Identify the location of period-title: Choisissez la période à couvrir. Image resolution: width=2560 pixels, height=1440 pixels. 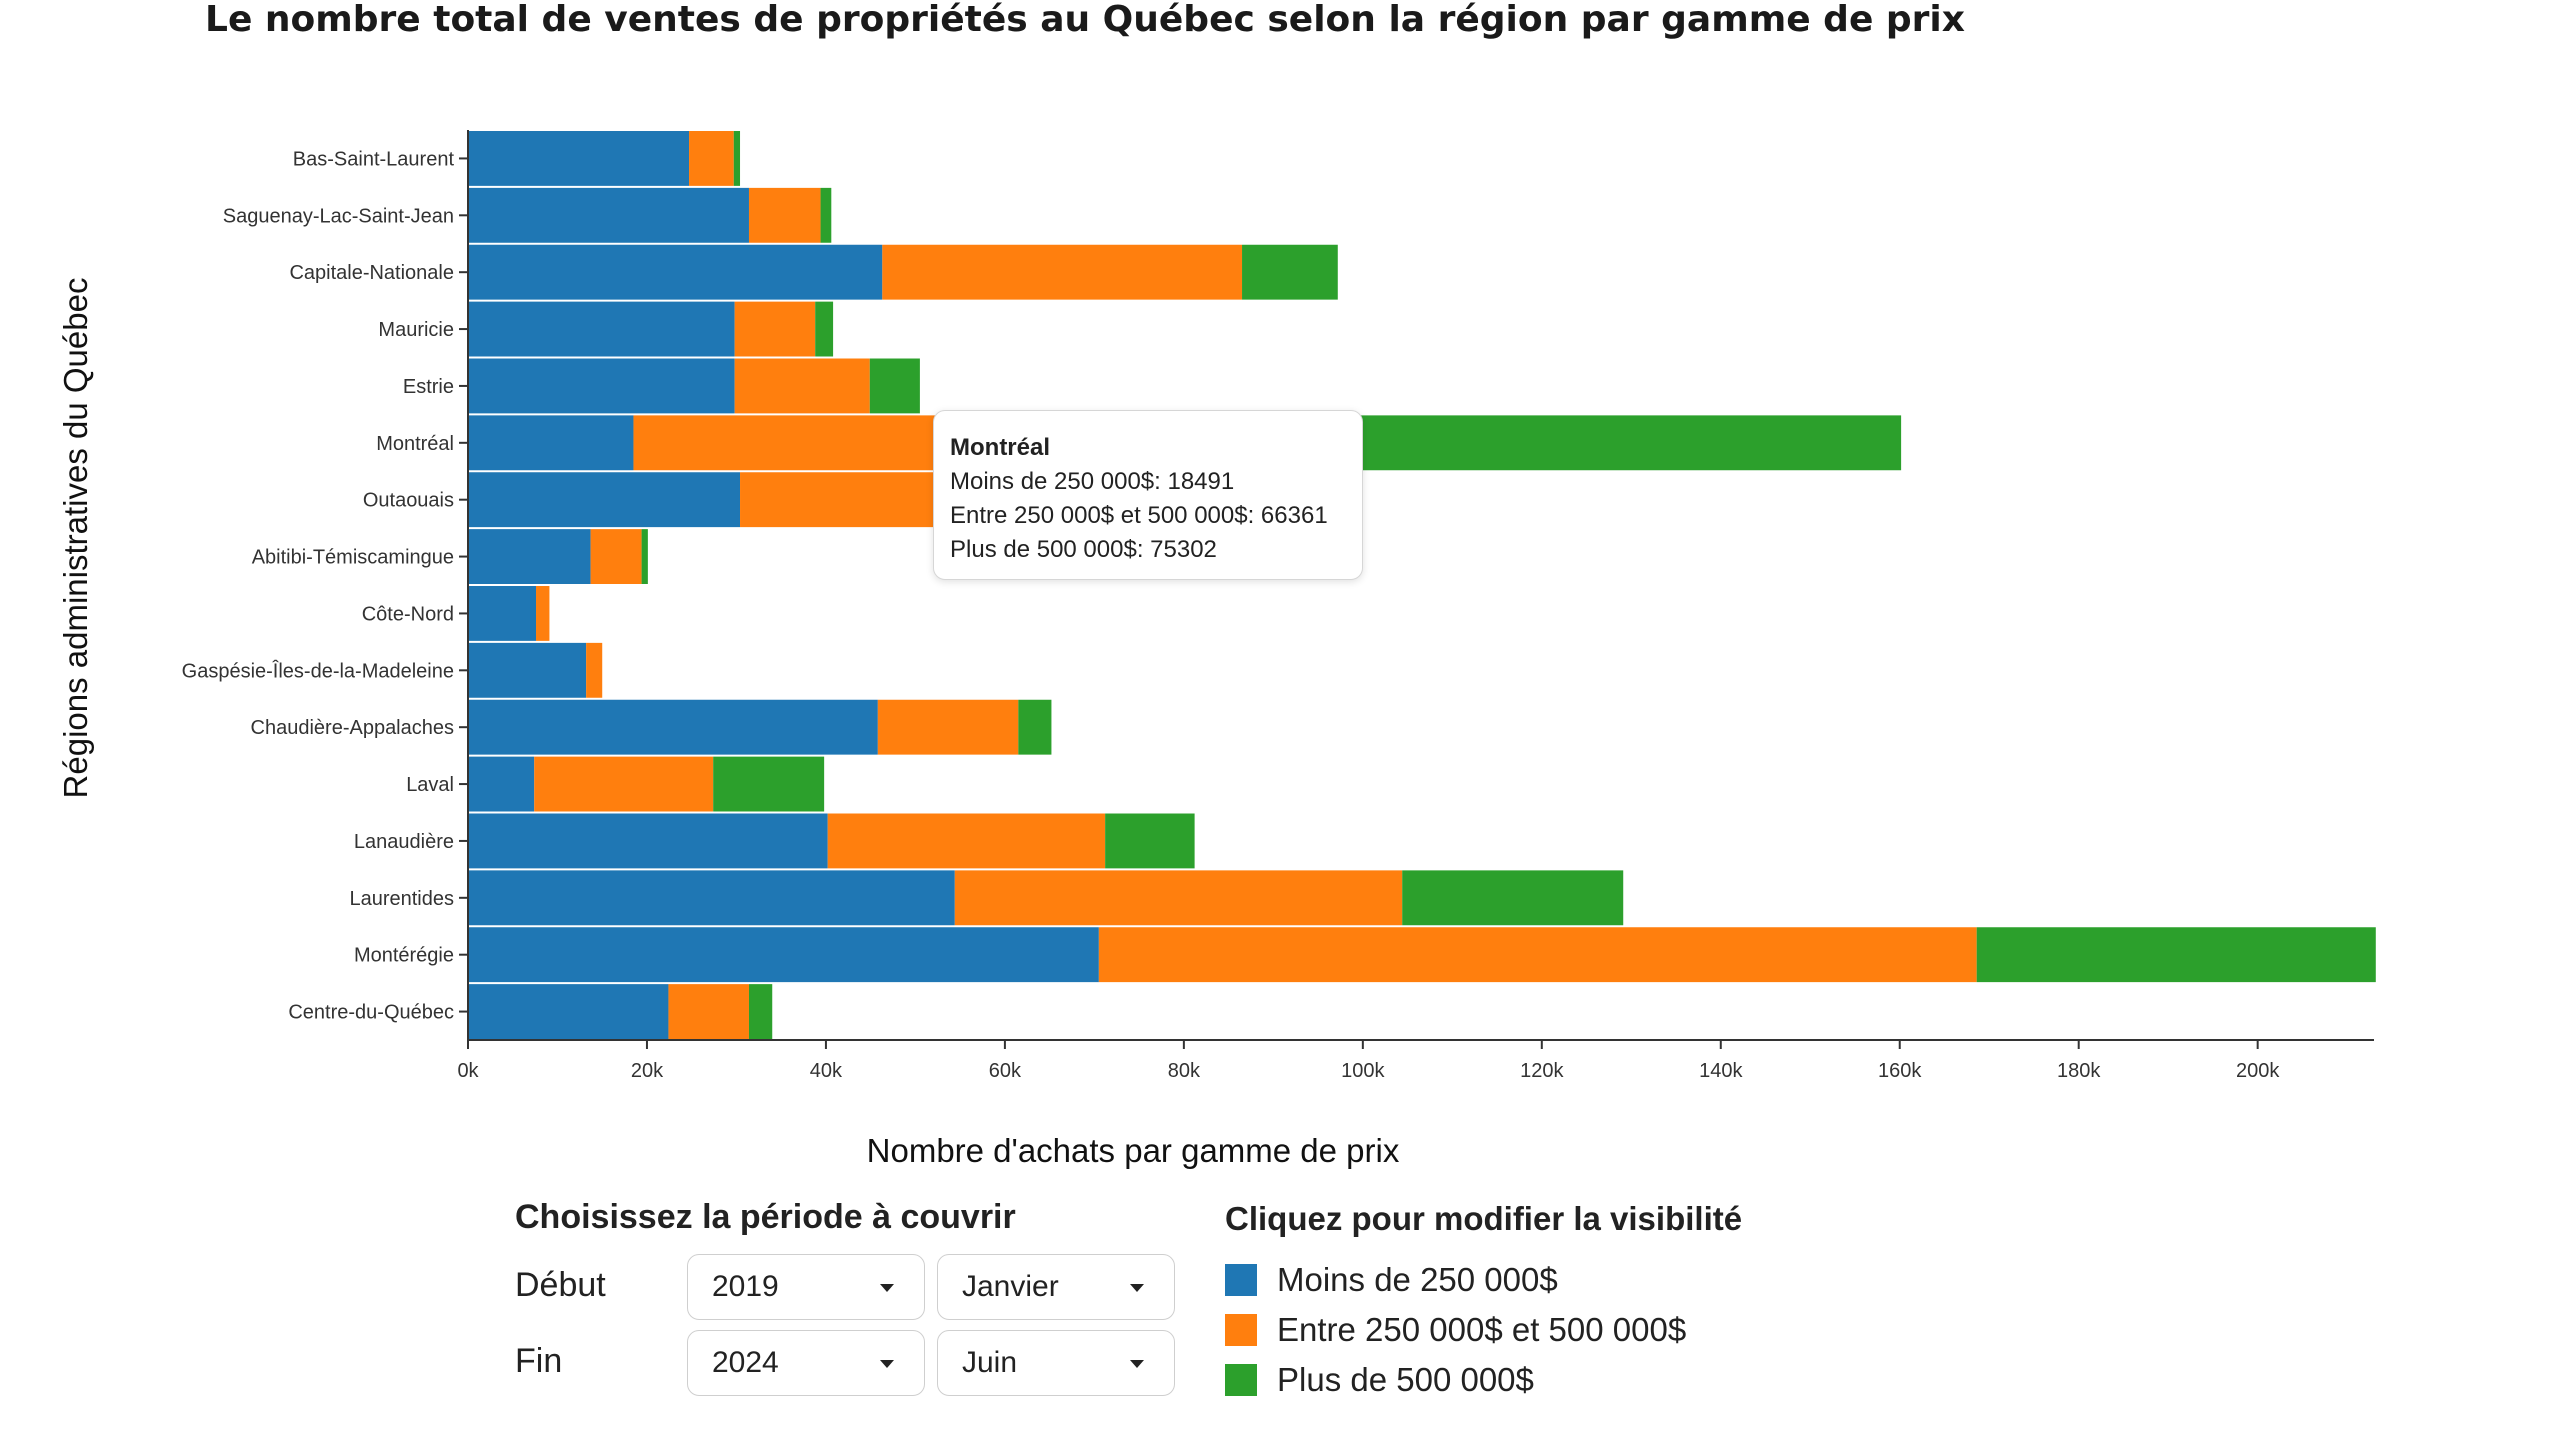
(765, 1217).